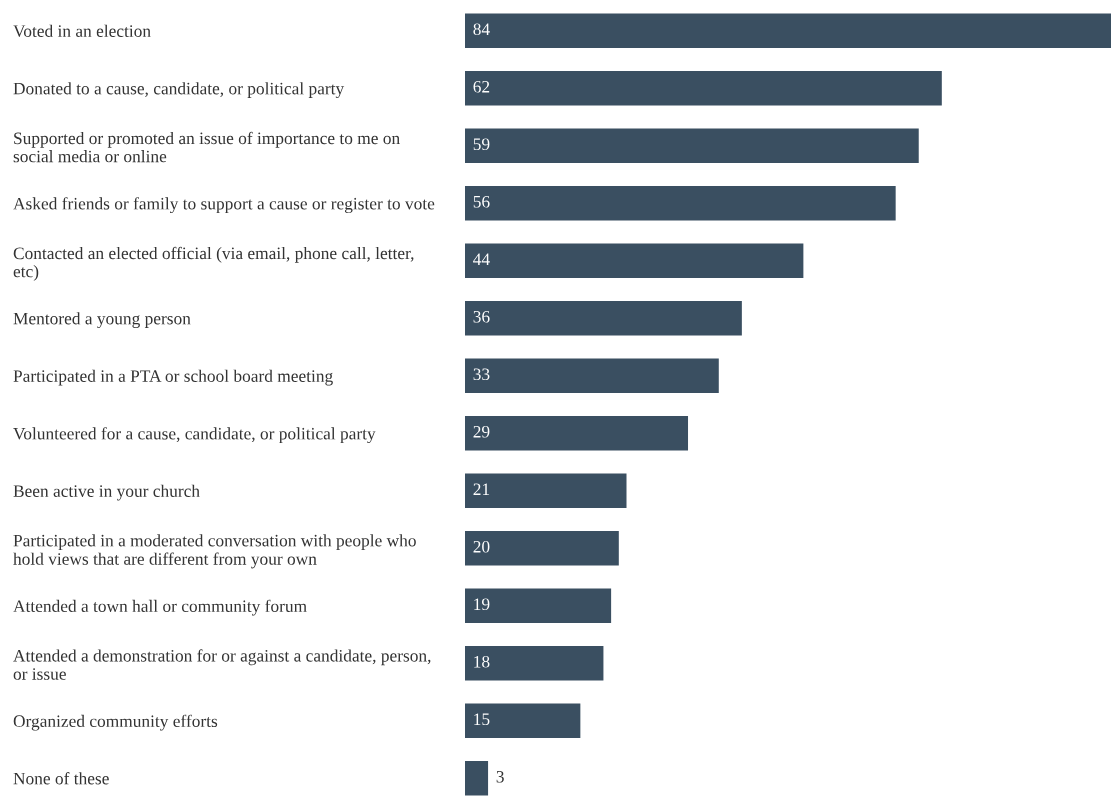 This screenshot has height=809, width=1111. I want to click on y-tick-label: Attended a town hall or community forum, so click(160, 607).